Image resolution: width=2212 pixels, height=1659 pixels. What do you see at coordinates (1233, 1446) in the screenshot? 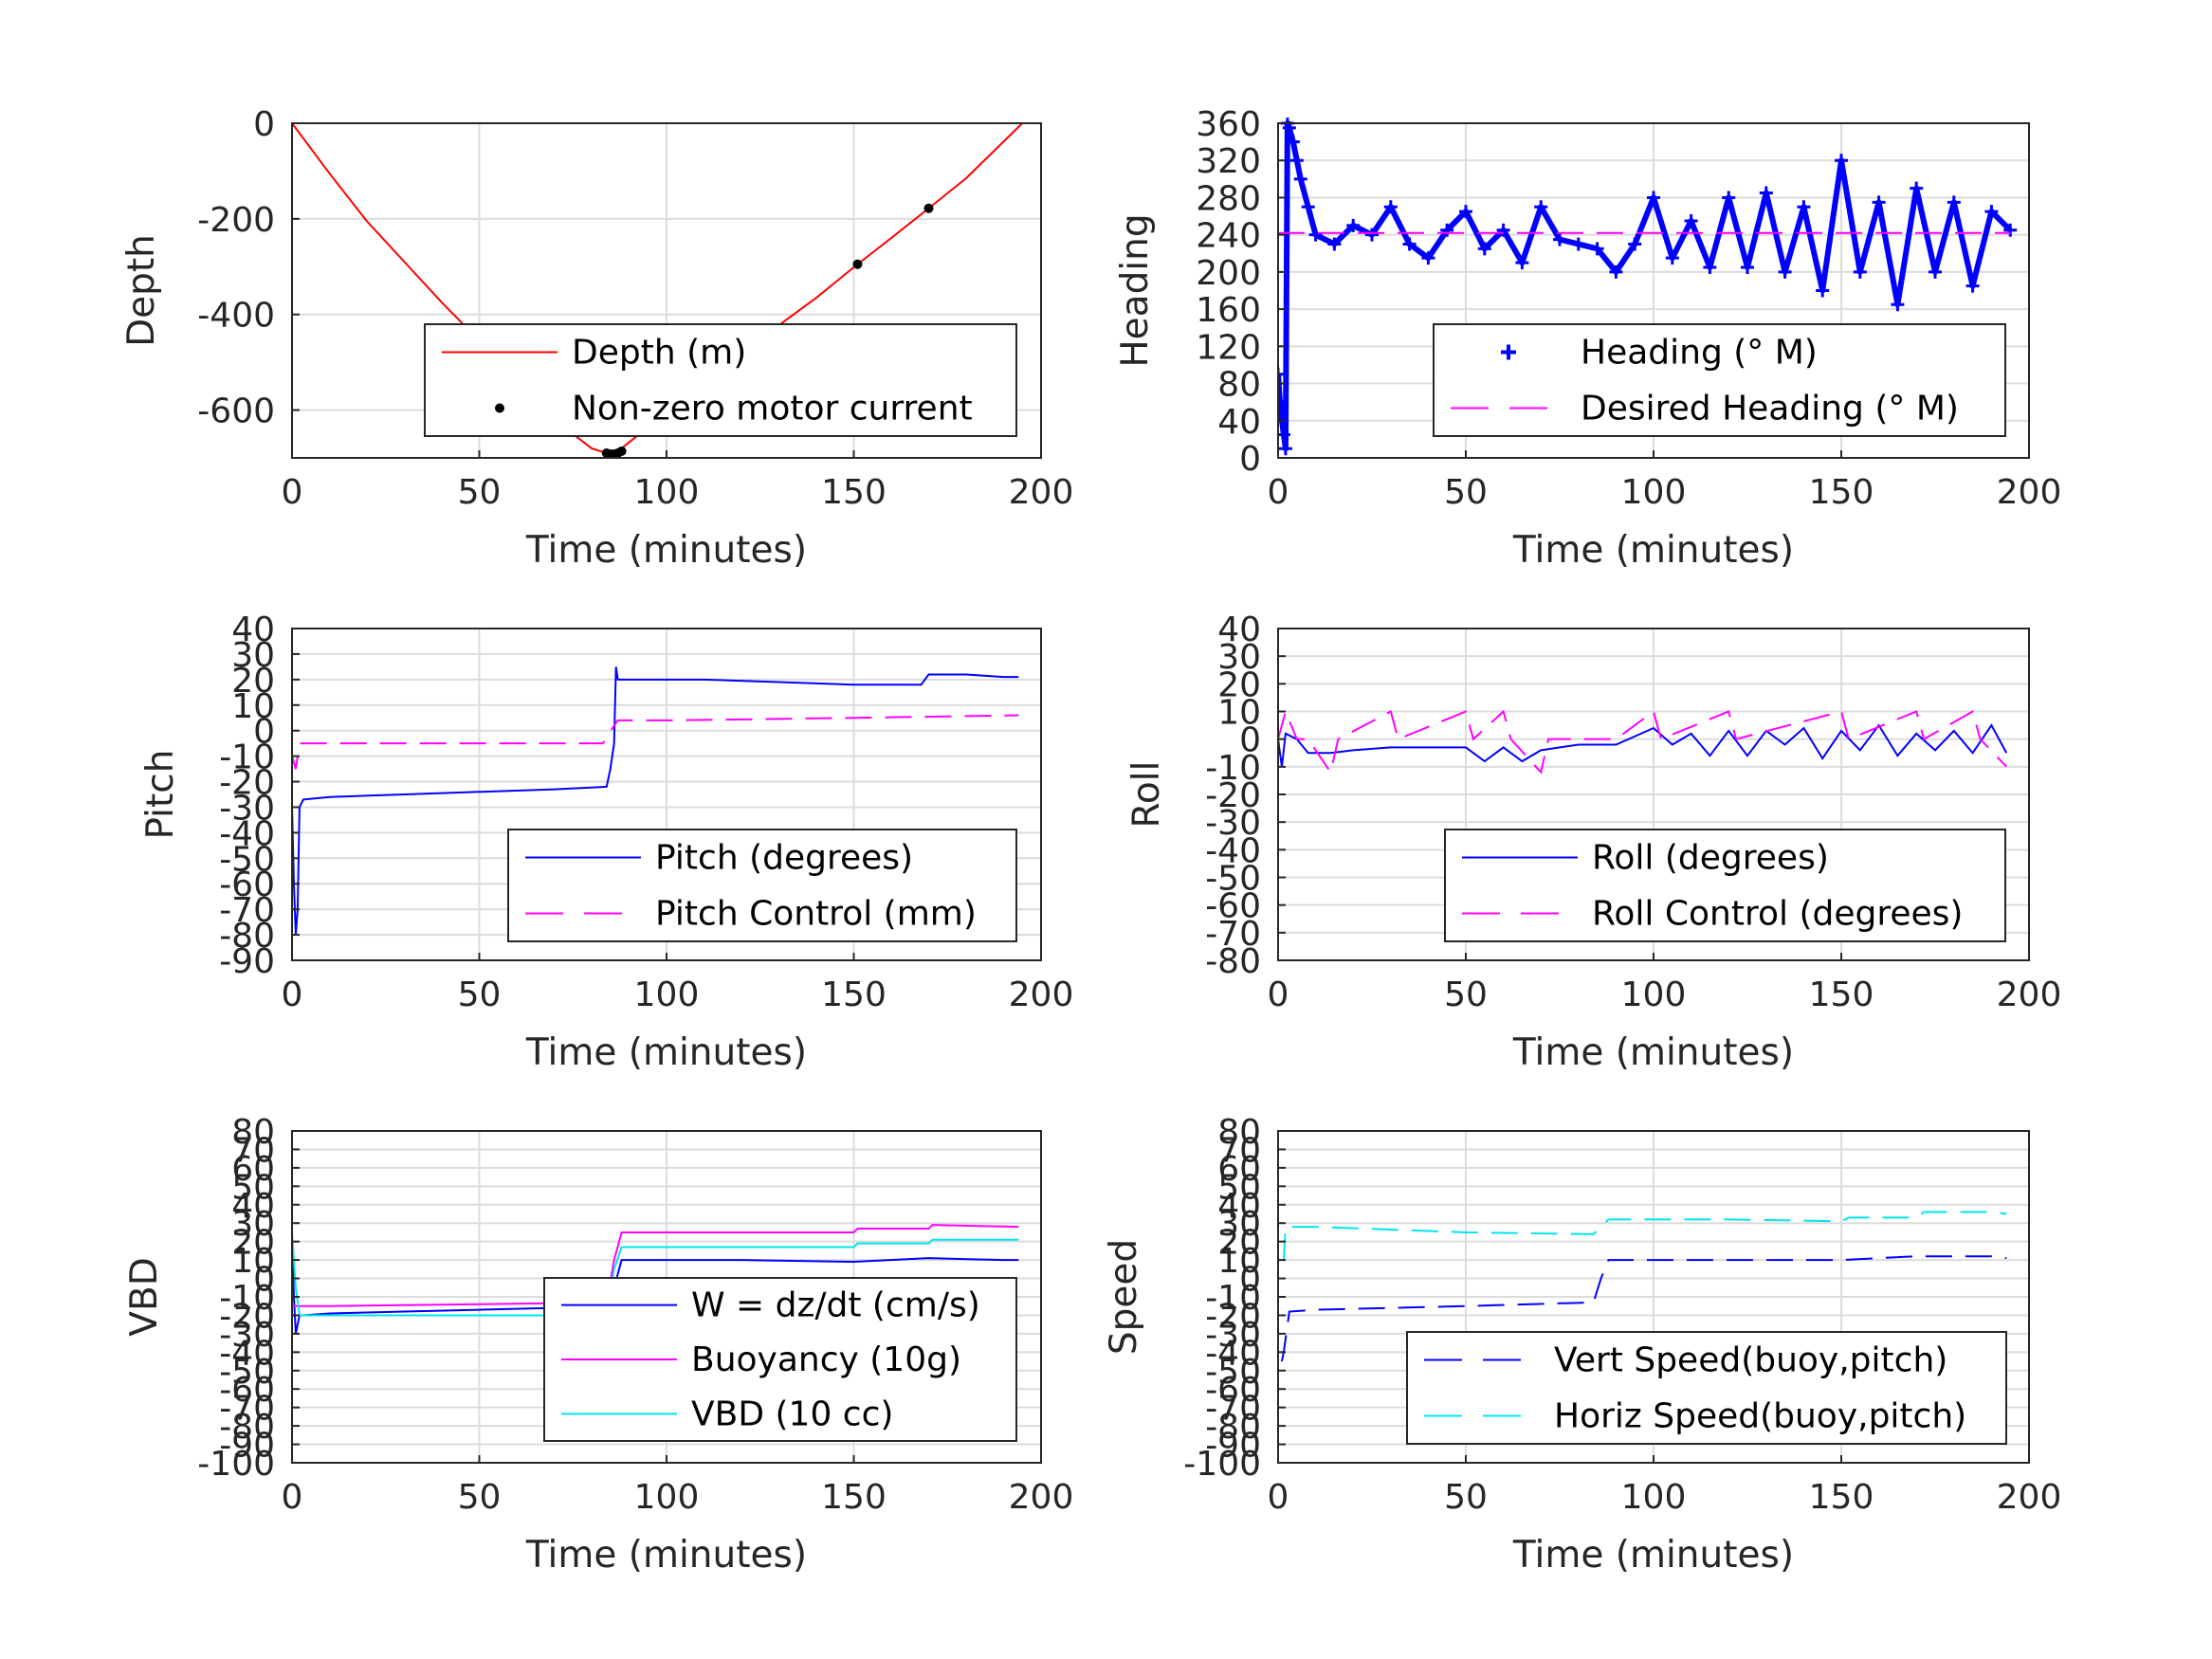
I see `y-tick-label: -90` at bounding box center [1233, 1446].